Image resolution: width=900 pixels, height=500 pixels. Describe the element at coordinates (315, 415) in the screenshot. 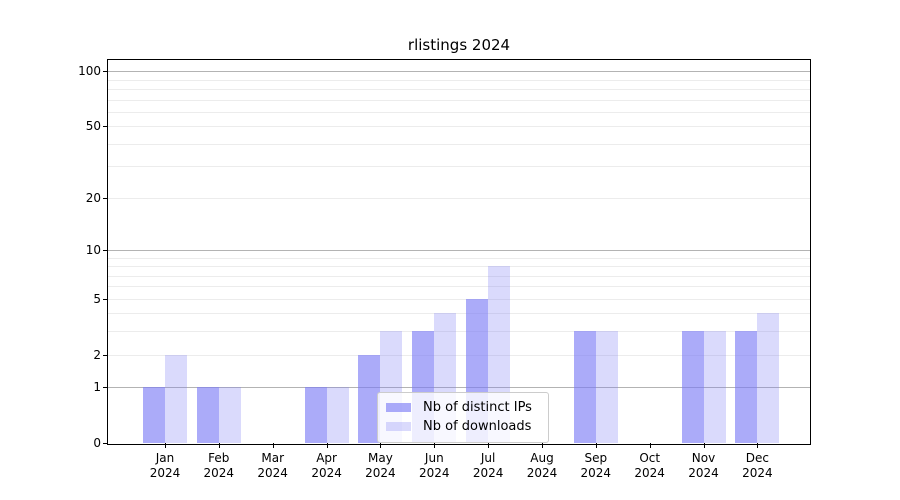

I see `bar-distinct-ips-apr` at that location.